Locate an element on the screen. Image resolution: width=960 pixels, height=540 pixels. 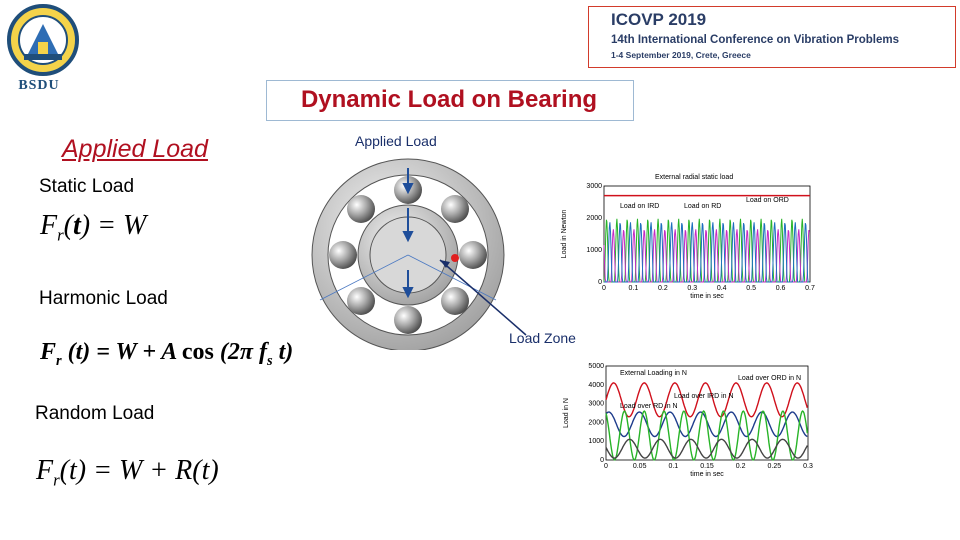
conference-banner is located at coordinates (772, 37).